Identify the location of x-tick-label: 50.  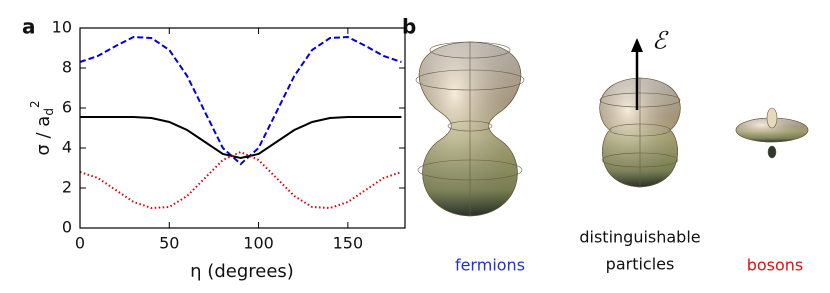
(169, 243).